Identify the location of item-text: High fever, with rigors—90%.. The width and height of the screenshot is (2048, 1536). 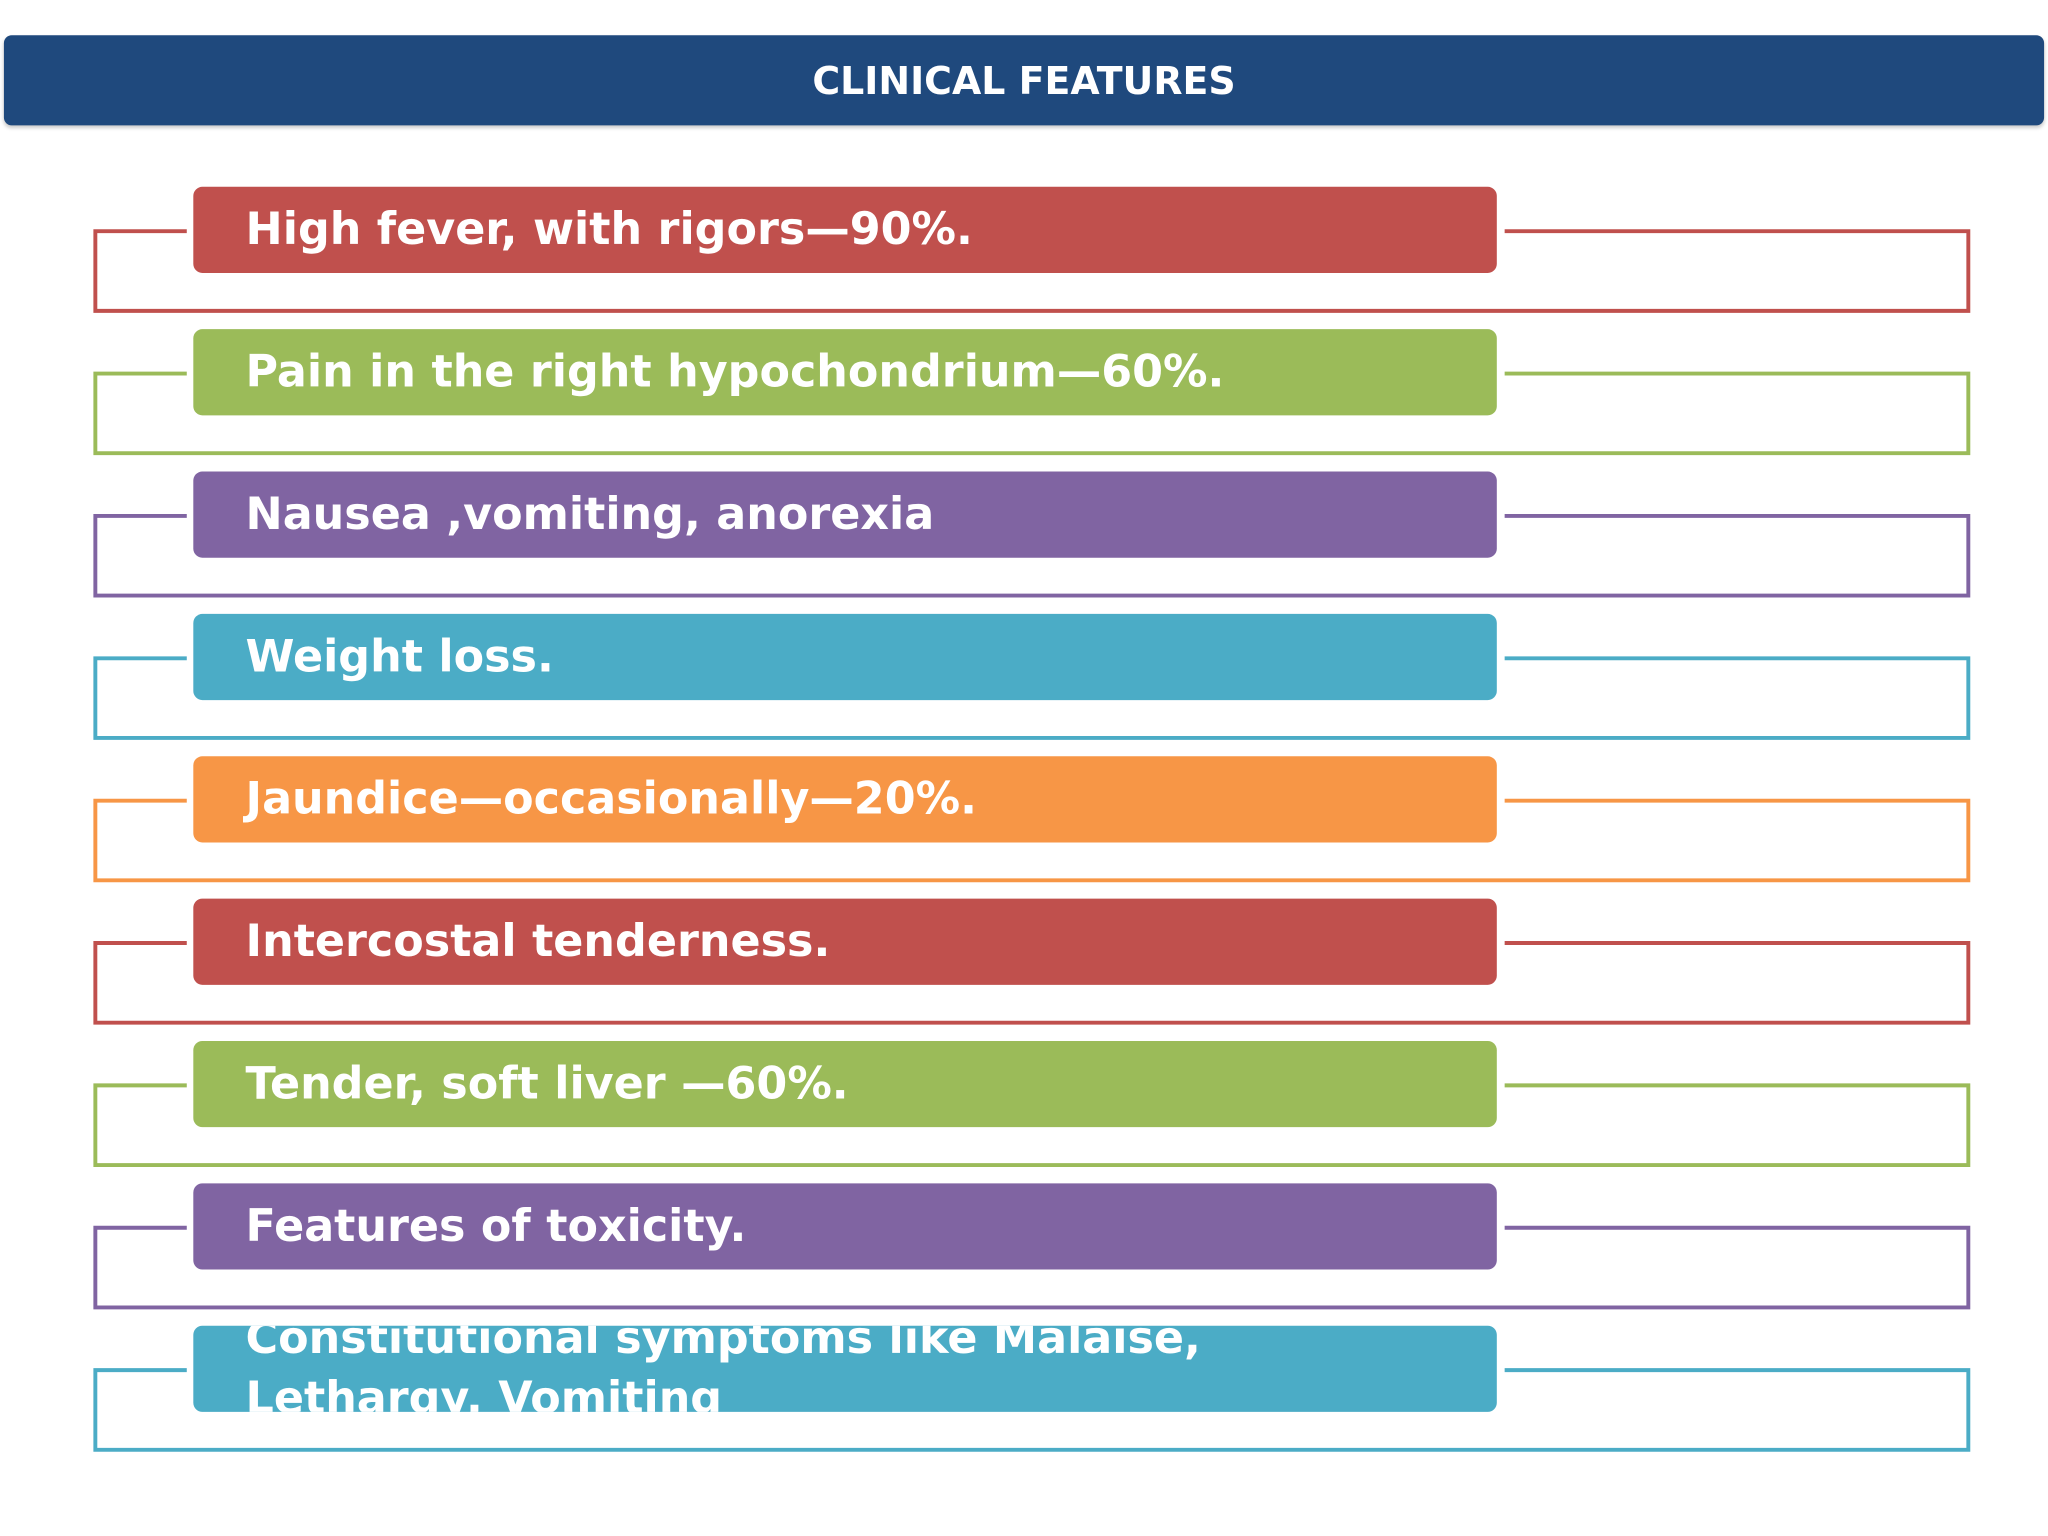
(609, 229).